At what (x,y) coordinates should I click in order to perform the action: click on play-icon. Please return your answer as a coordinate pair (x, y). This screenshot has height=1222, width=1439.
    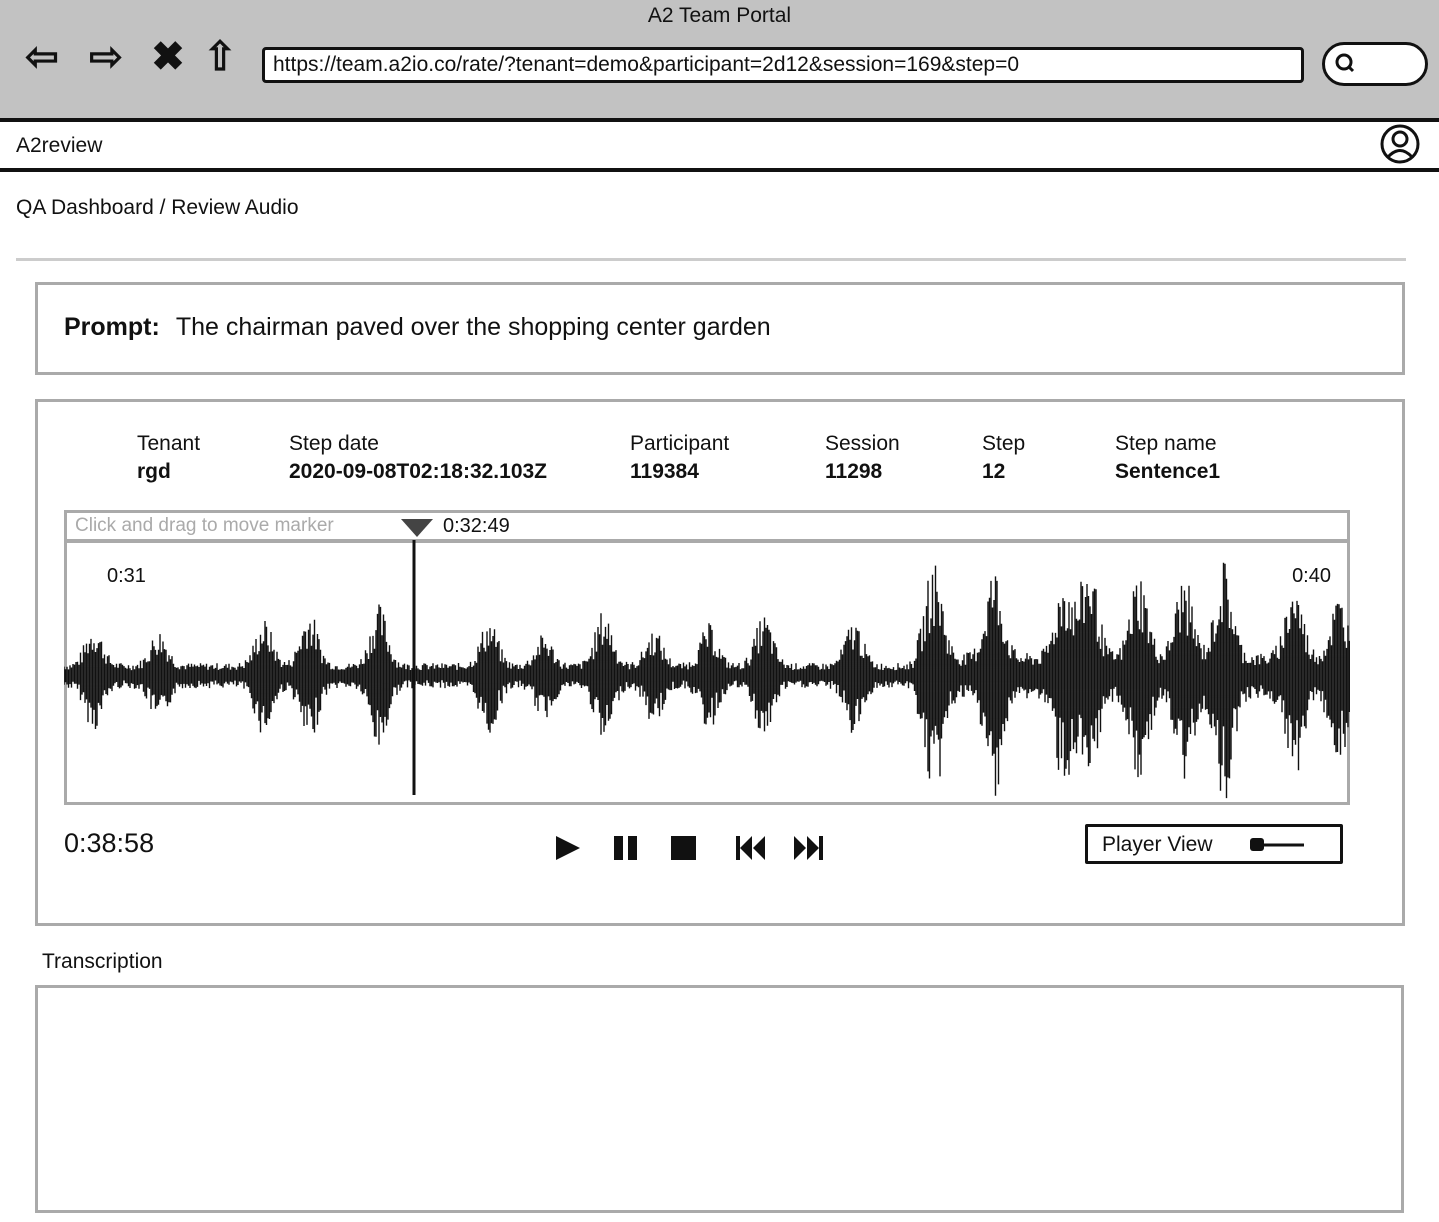
    Looking at the image, I should click on (568, 848).